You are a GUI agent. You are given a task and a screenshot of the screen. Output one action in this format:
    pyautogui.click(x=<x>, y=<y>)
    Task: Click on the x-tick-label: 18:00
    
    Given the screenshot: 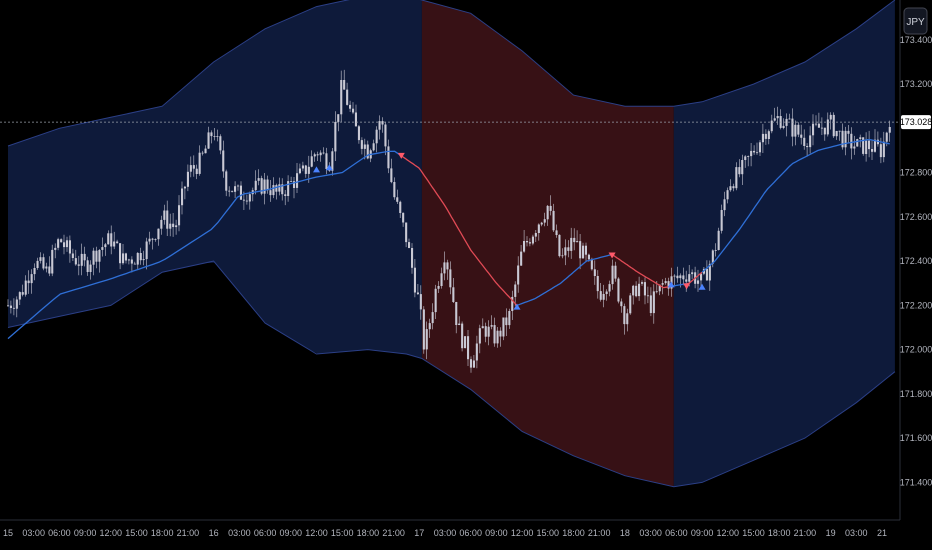 What is the action you would take?
    pyautogui.click(x=573, y=533)
    